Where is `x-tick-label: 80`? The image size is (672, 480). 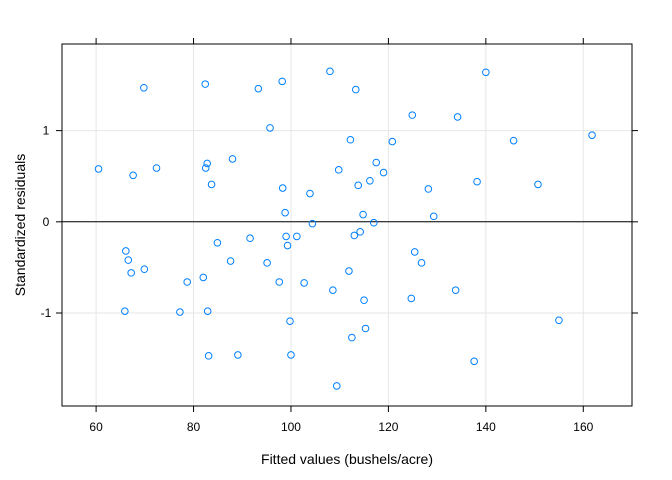
x-tick-label: 80 is located at coordinates (194, 427).